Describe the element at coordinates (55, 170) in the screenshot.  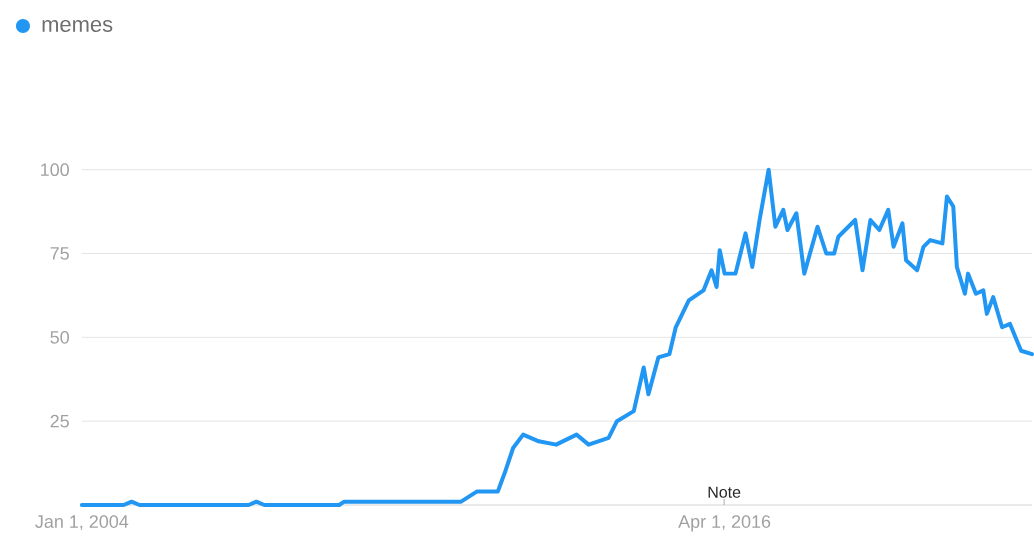
I see `y-tick-label: 100` at that location.